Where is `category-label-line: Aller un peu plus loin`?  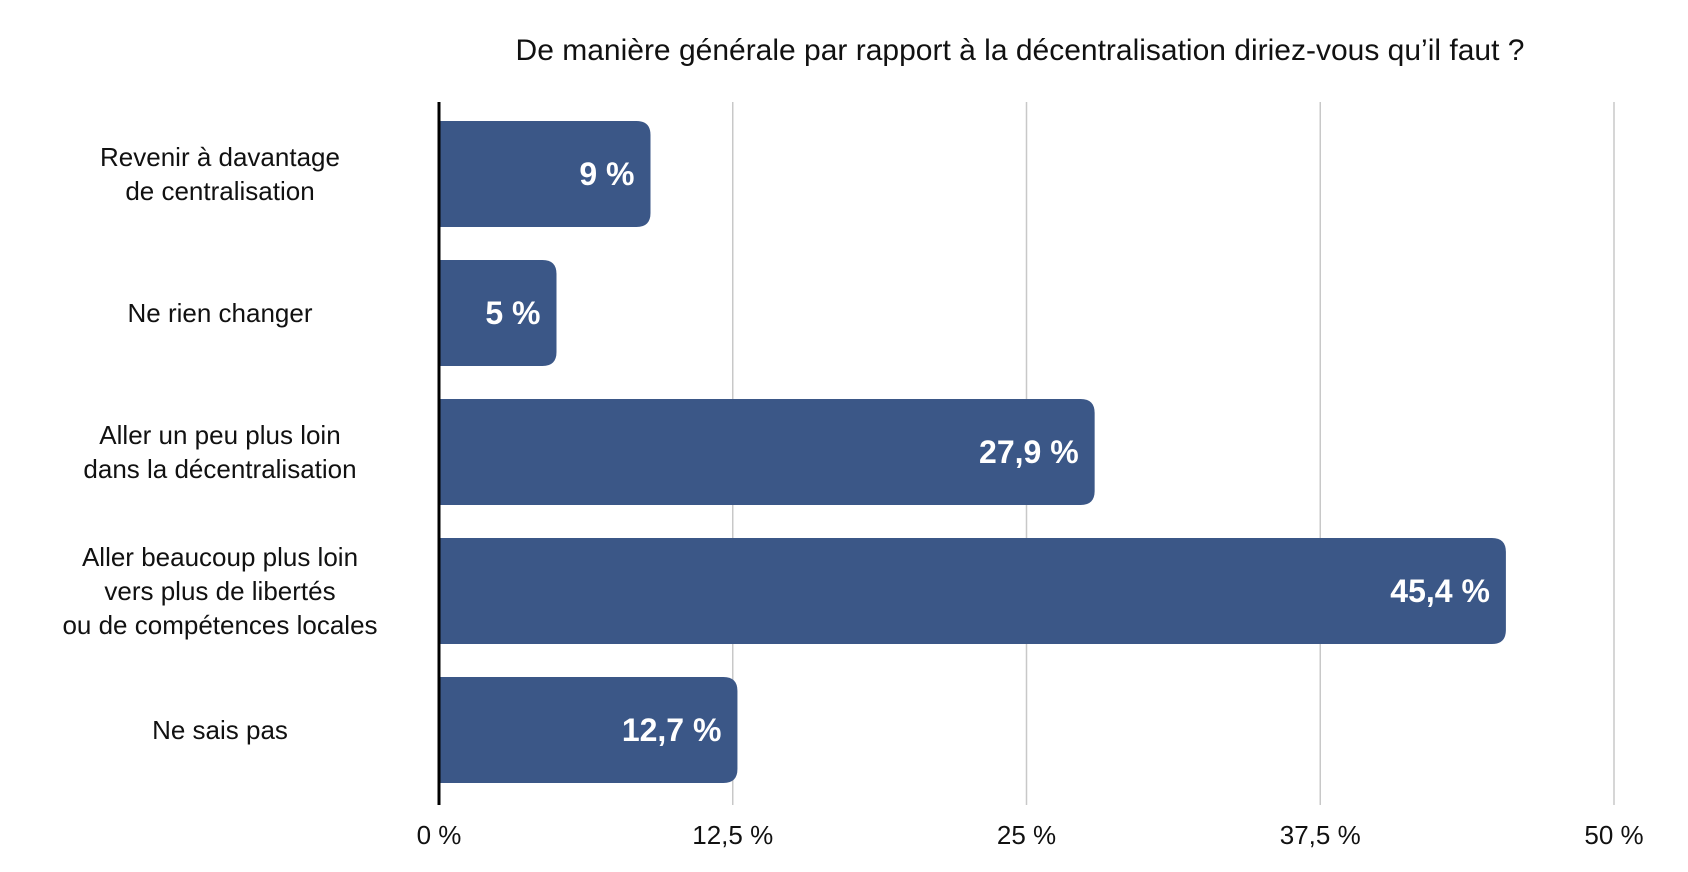 category-label-line: Aller un peu plus loin is located at coordinates (219, 435).